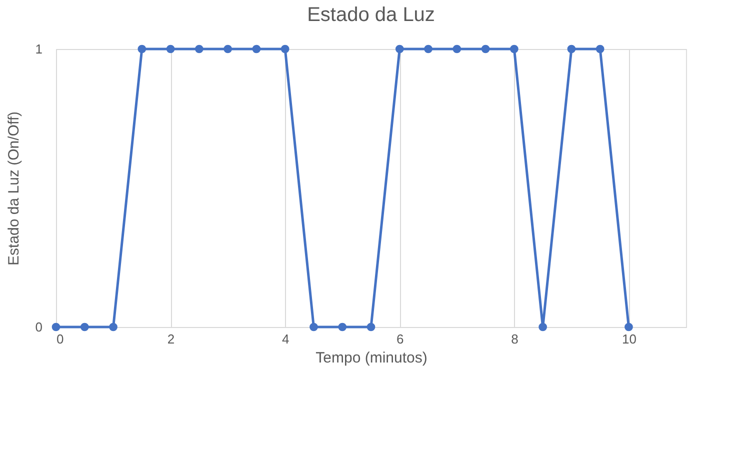 This screenshot has height=450, width=747. What do you see at coordinates (286, 339) in the screenshot?
I see `x-tick-label: 4` at bounding box center [286, 339].